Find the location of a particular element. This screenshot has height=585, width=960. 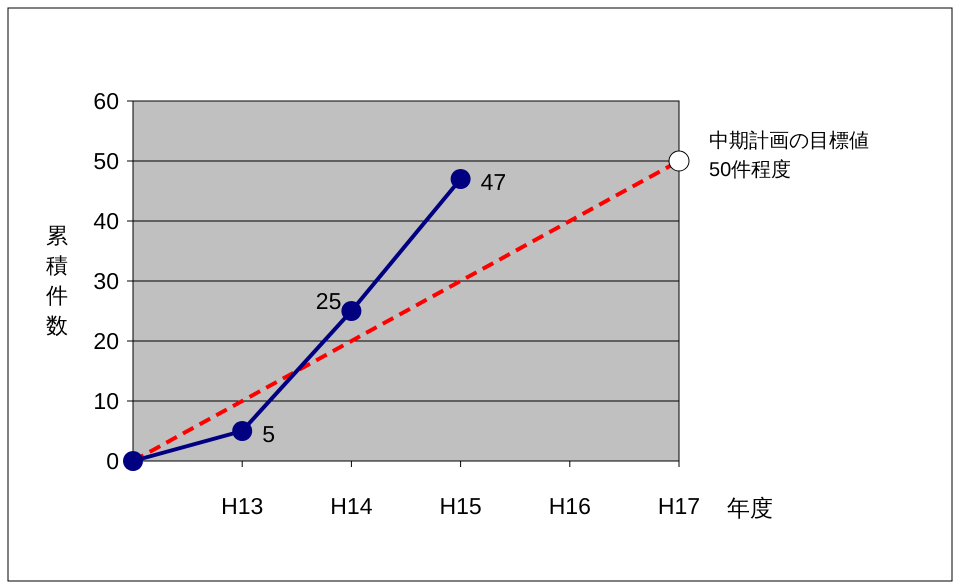

y-tick-label: 40 is located at coordinates (106, 221).